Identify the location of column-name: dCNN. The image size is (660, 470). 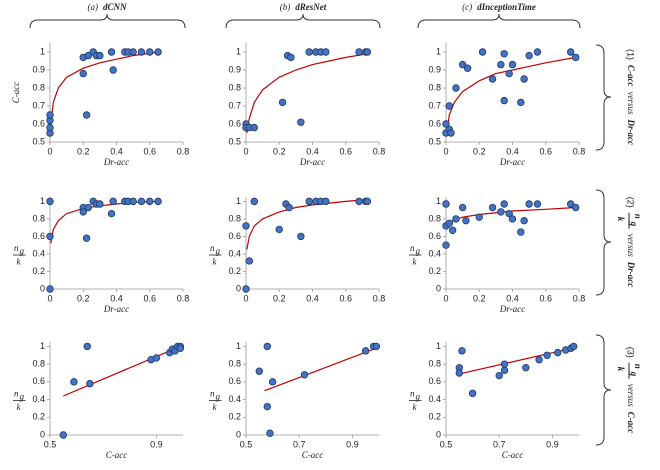
(115, 7).